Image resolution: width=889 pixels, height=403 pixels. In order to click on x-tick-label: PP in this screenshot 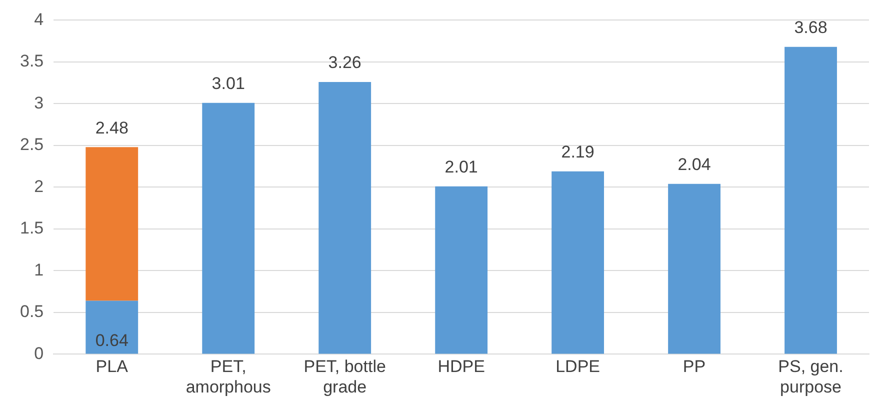, I will do `click(694, 366)`.